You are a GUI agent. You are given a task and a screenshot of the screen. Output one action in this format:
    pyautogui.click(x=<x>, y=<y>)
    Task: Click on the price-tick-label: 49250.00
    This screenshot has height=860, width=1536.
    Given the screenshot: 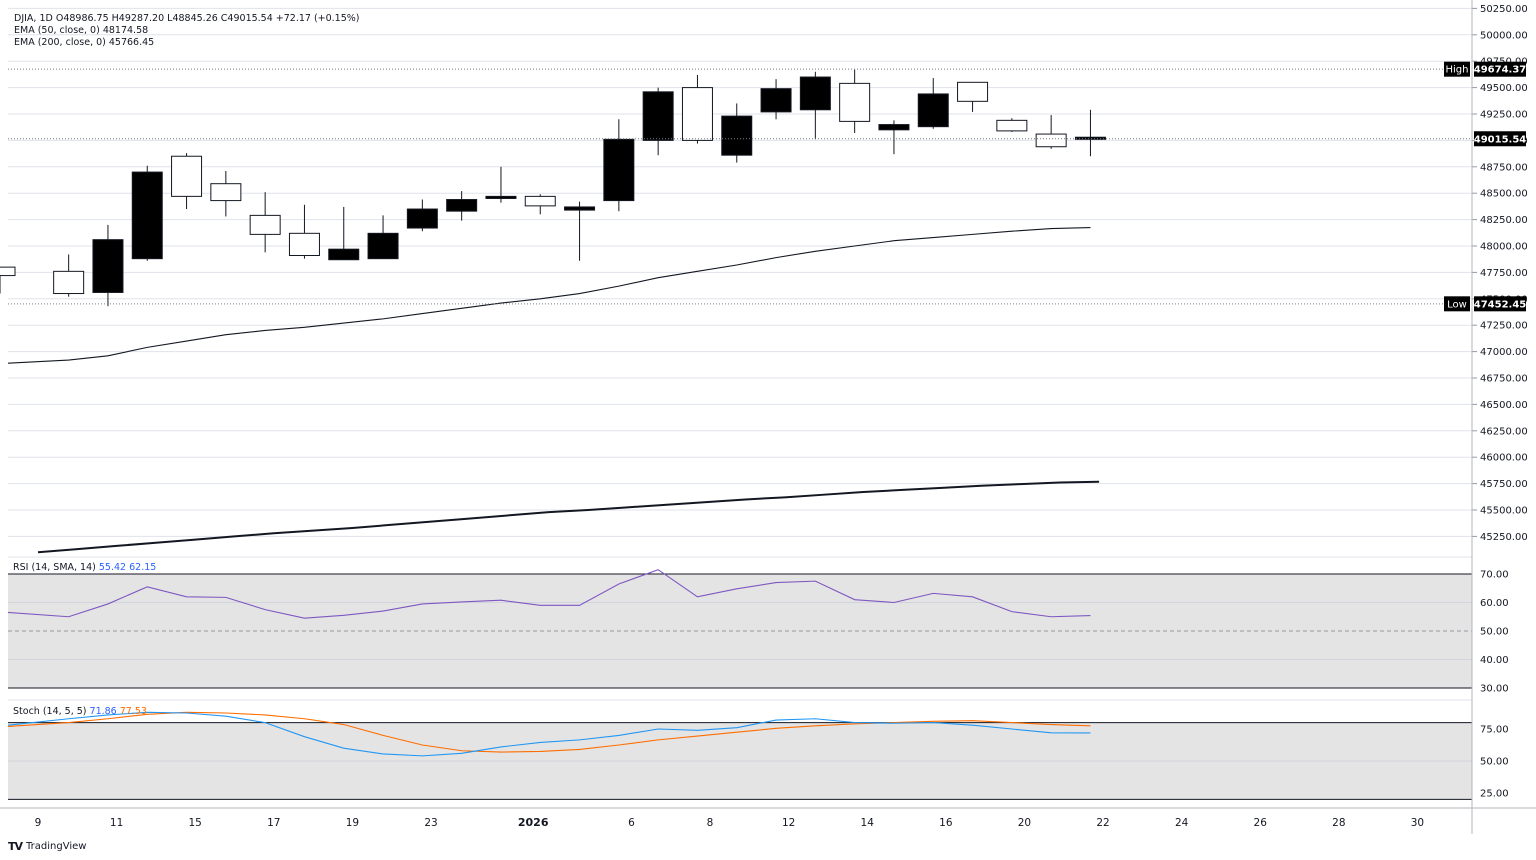 What is the action you would take?
    pyautogui.click(x=1504, y=115)
    